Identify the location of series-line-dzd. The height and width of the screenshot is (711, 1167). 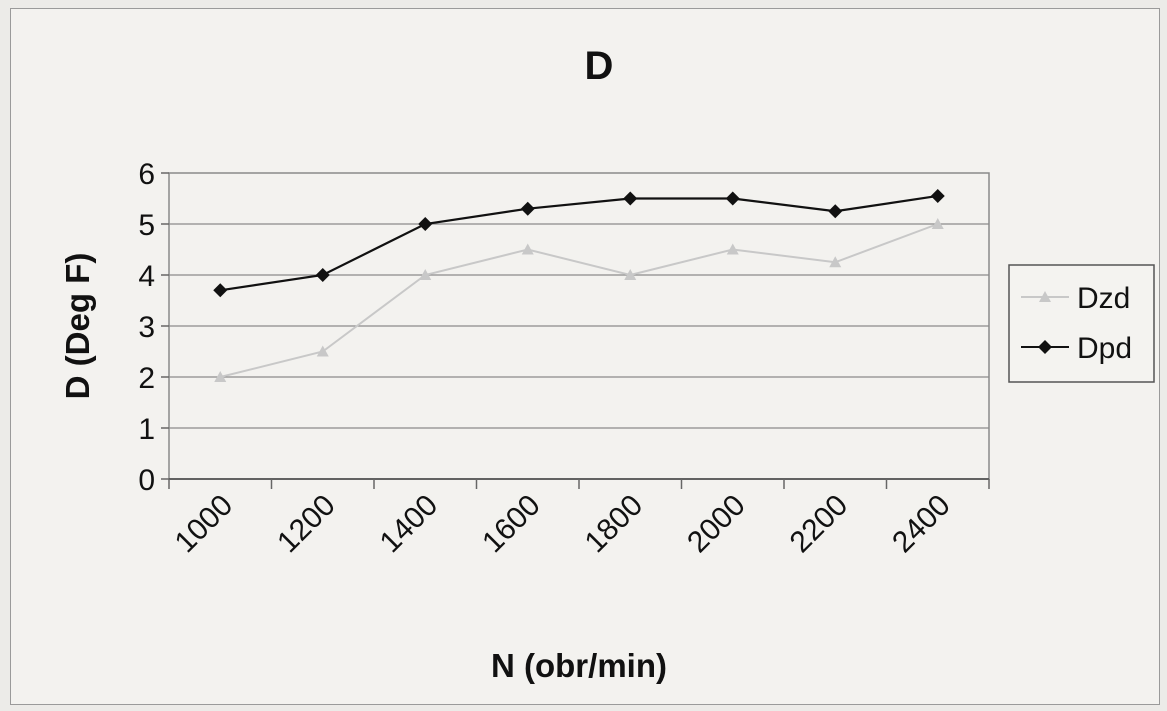
(579, 300).